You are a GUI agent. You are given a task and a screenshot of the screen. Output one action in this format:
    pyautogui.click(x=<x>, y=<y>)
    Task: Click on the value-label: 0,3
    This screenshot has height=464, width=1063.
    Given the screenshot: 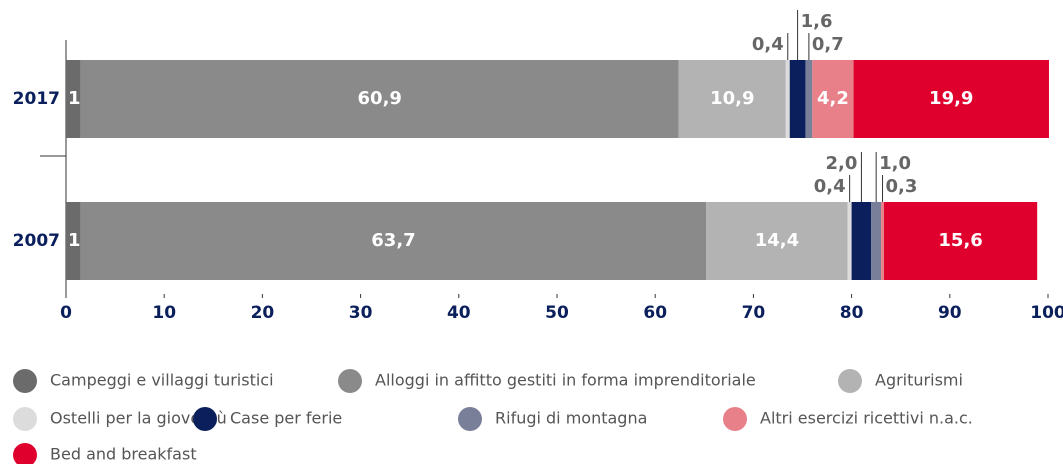 What is the action you would take?
    pyautogui.click(x=902, y=186)
    